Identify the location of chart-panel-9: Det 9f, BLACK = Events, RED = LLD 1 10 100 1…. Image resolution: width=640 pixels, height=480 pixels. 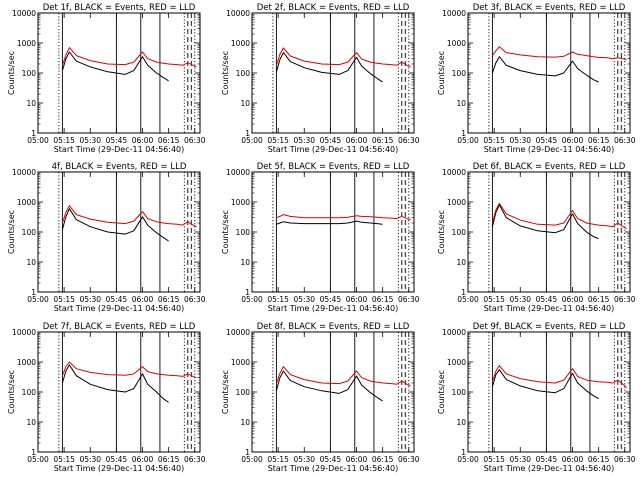
(536, 397).